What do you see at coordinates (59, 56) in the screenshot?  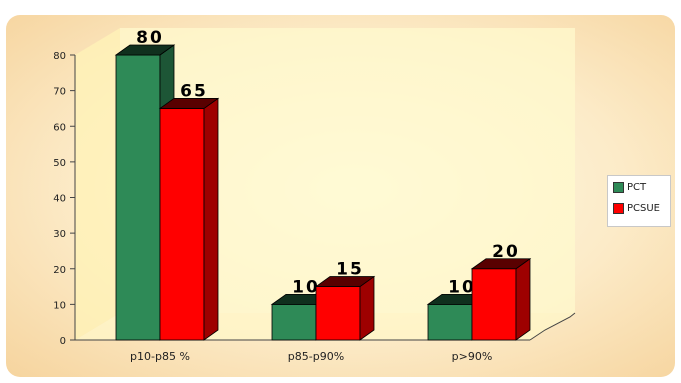 I see `y-tick-label: 80` at bounding box center [59, 56].